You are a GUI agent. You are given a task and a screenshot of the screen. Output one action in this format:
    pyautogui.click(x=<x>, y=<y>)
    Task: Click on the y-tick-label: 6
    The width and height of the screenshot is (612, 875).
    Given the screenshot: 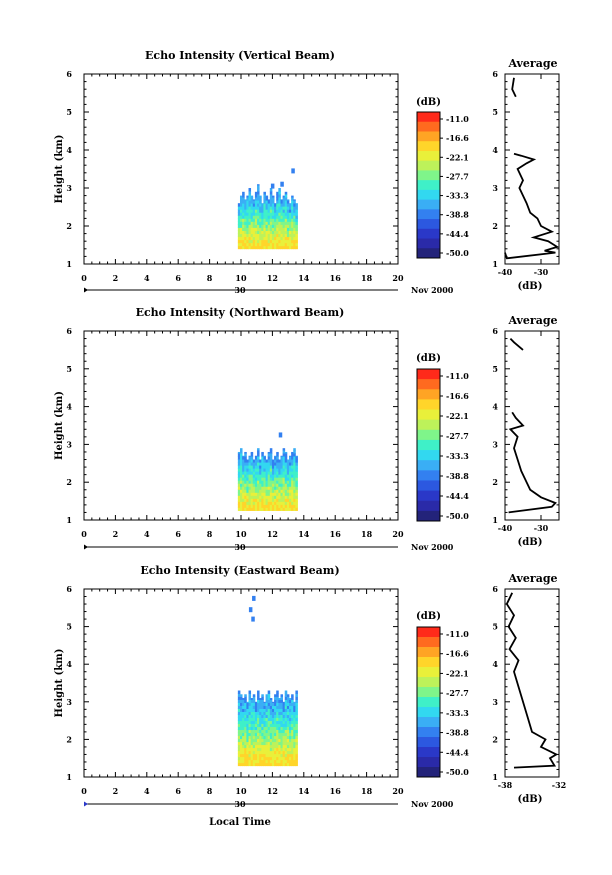 What is the action you would take?
    pyautogui.click(x=69, y=589)
    